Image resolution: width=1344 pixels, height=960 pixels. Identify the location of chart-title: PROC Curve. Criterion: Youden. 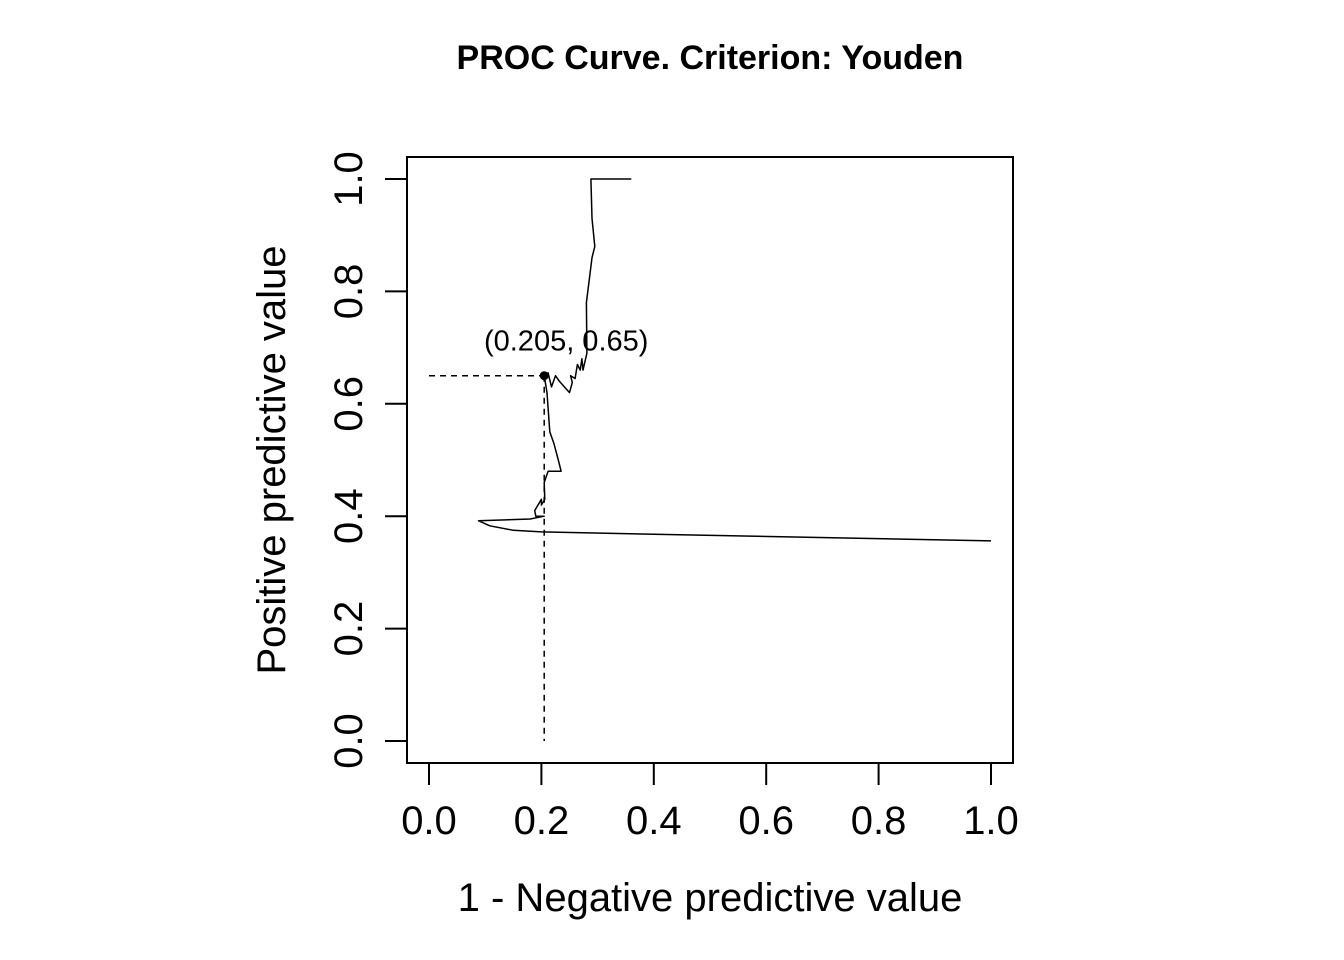
(710, 58).